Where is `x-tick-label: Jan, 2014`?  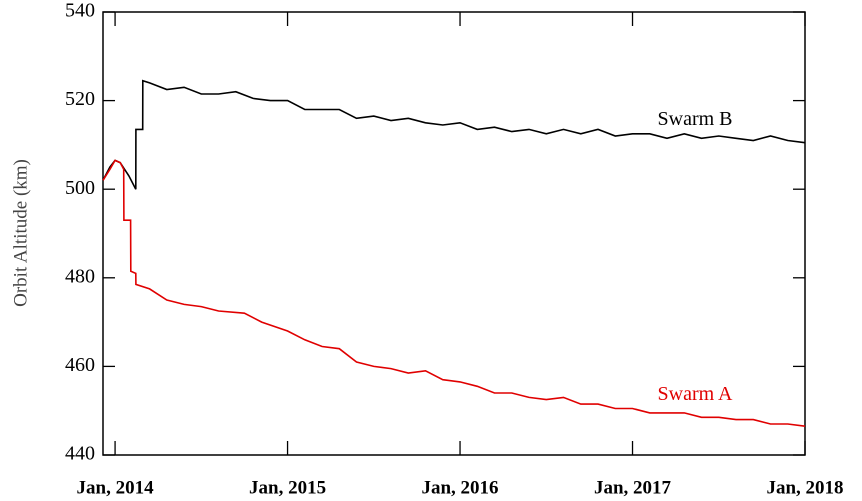
x-tick-label: Jan, 2014 is located at coordinates (116, 487).